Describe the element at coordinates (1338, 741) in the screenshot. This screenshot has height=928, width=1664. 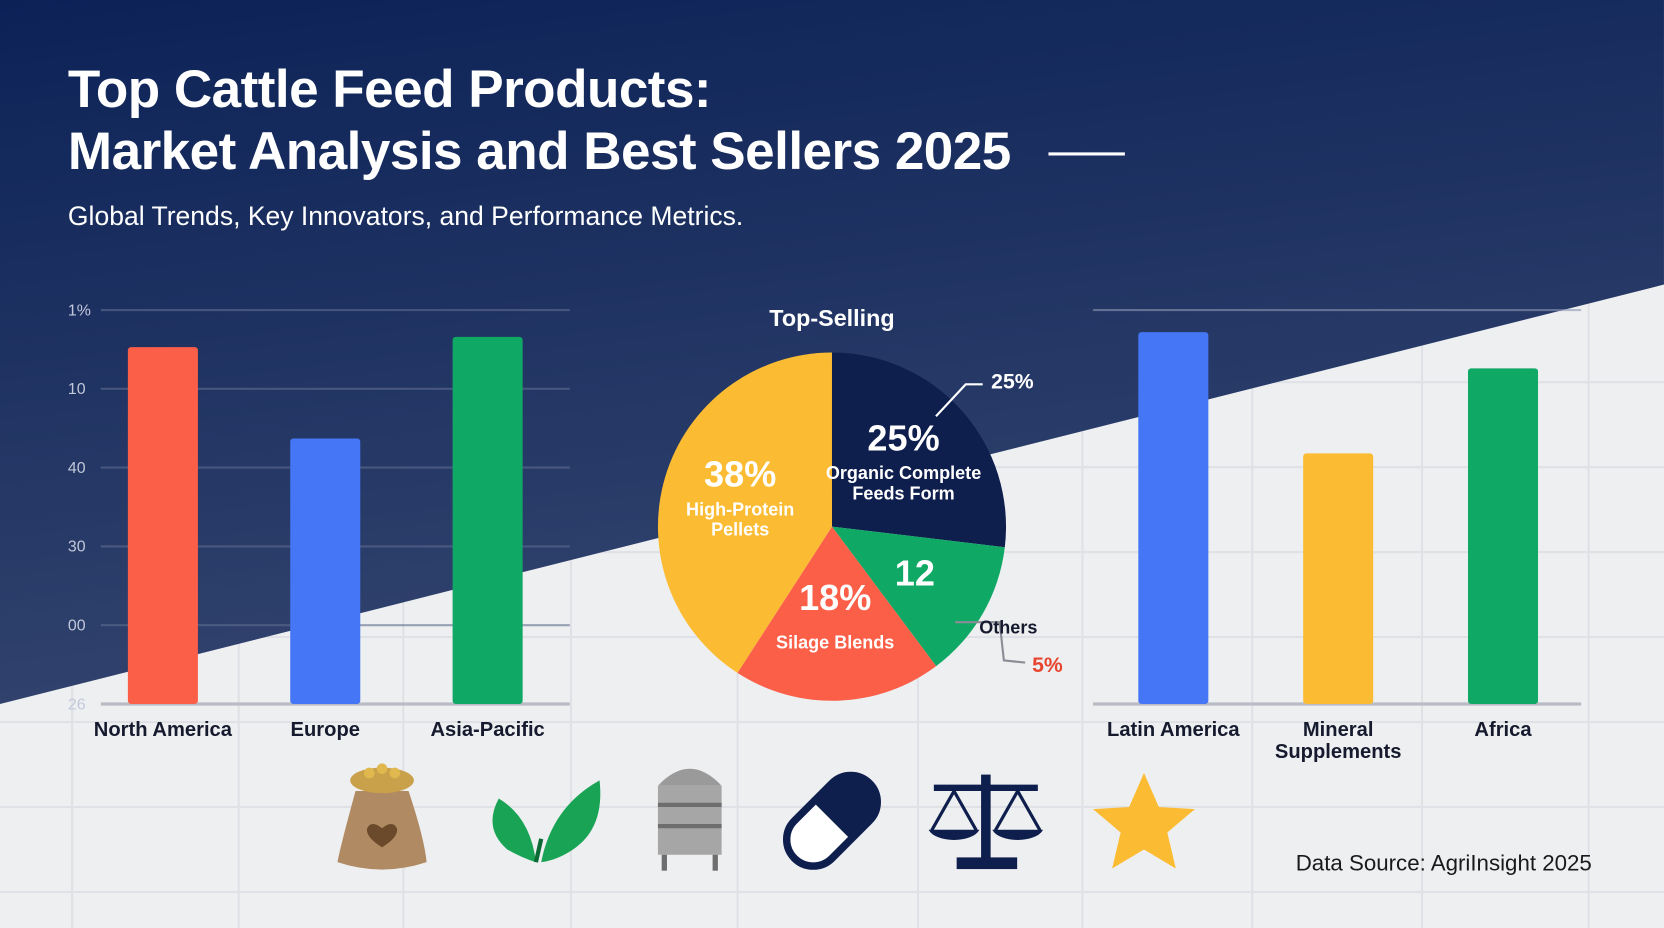
I see `x-tick-label: Mineral Supplements` at that location.